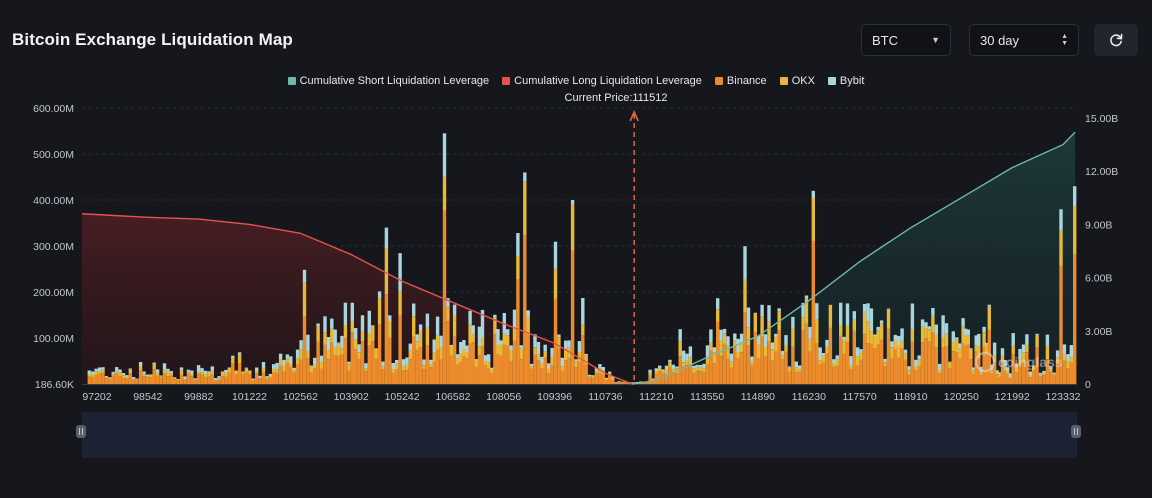 This screenshot has height=498, width=1152. I want to click on y-right-tick-label: 15.00B, so click(1101, 119).